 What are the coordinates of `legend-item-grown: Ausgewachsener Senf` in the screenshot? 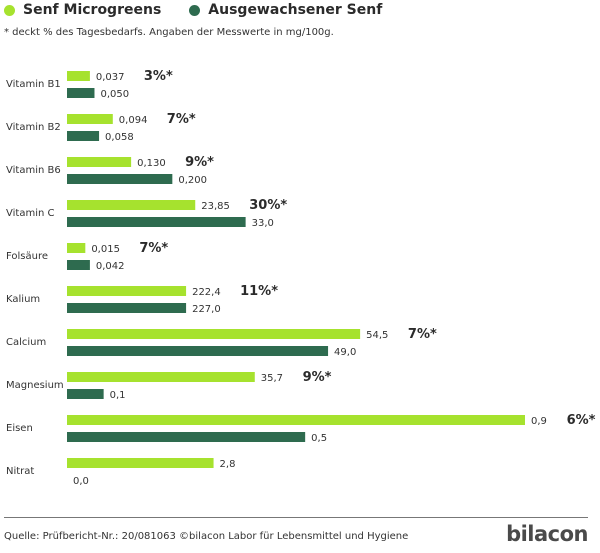 It's located at (285, 10).